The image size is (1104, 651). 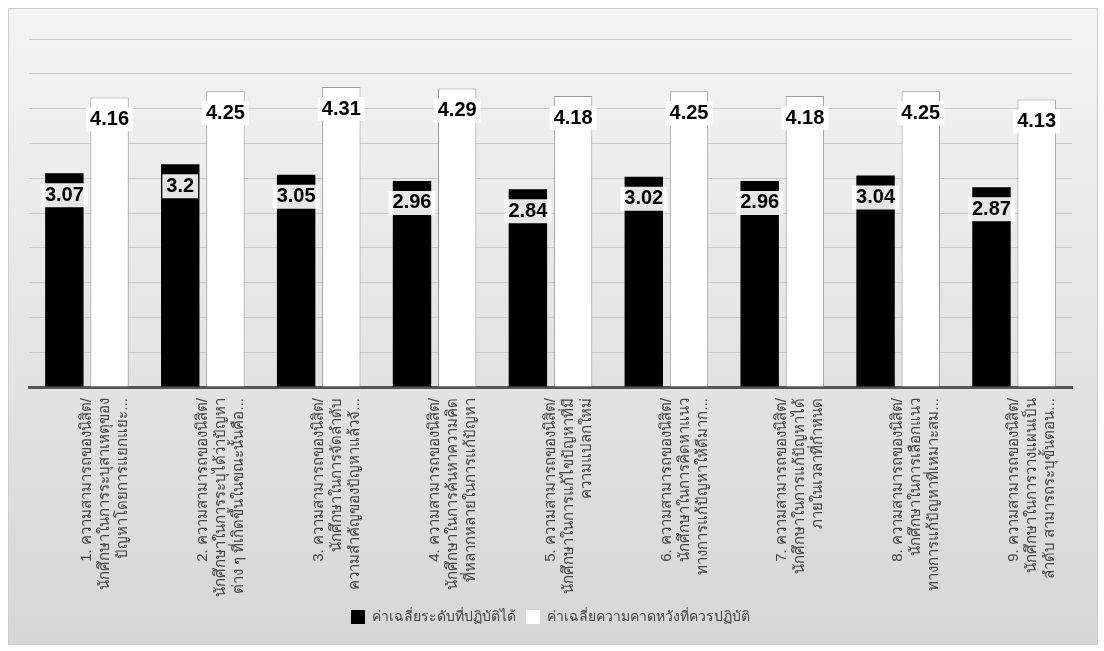 What do you see at coordinates (1037, 120) in the screenshot?
I see `data-label: 4.13` at bounding box center [1037, 120].